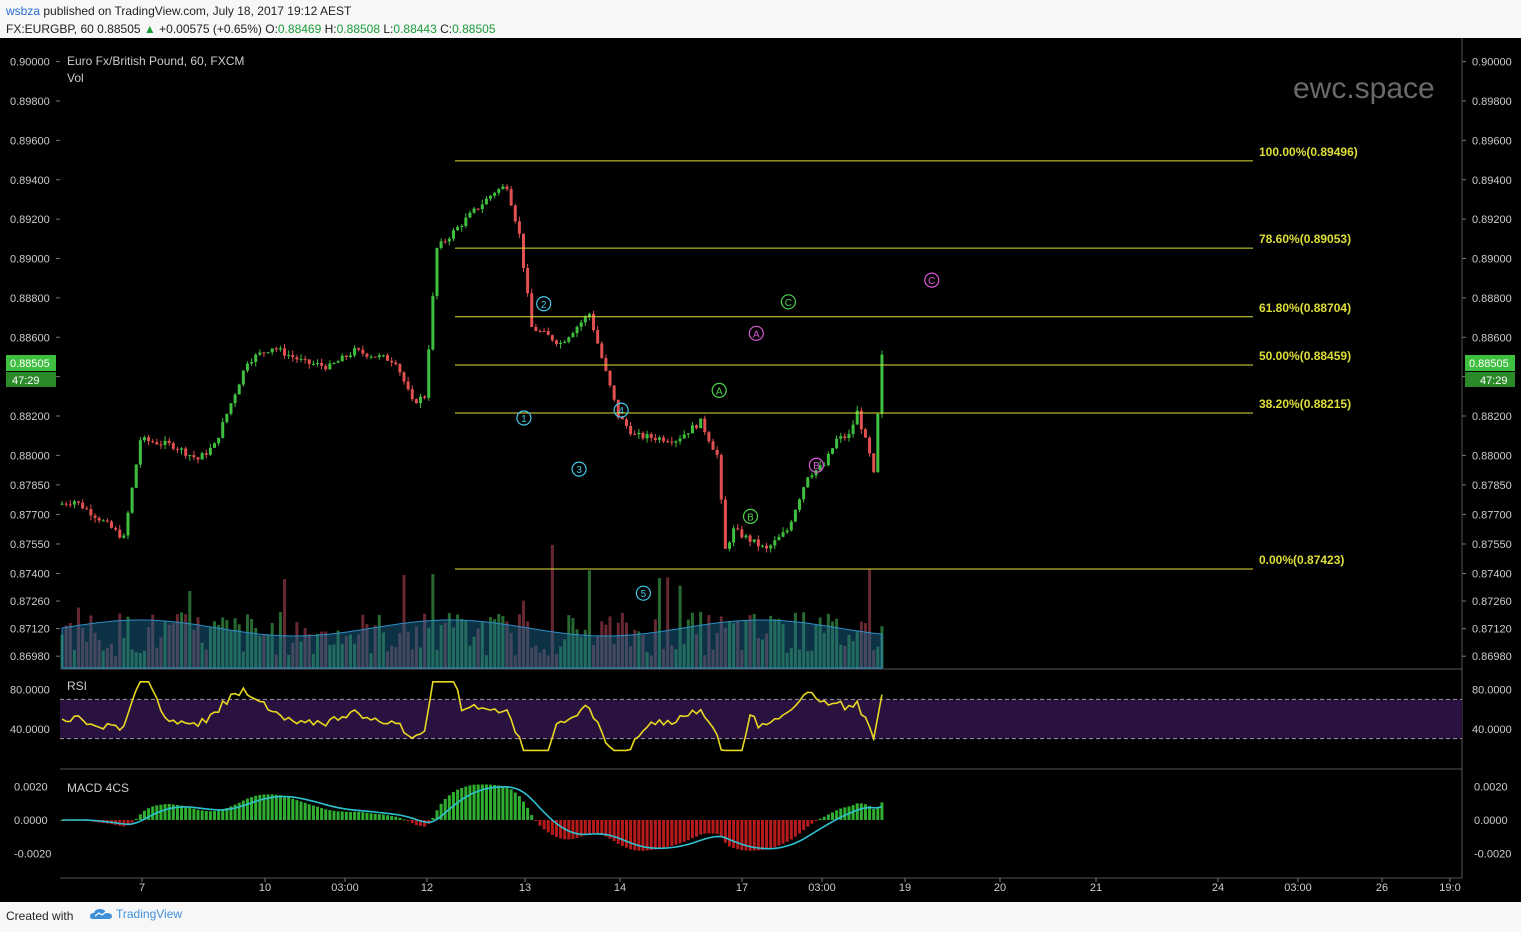  Describe the element at coordinates (388, 29) in the screenshot. I see `low-label: L:` at that location.